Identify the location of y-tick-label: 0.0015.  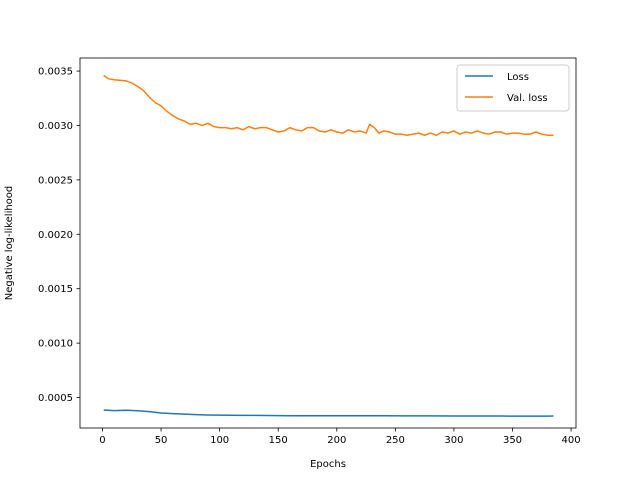
(55, 289).